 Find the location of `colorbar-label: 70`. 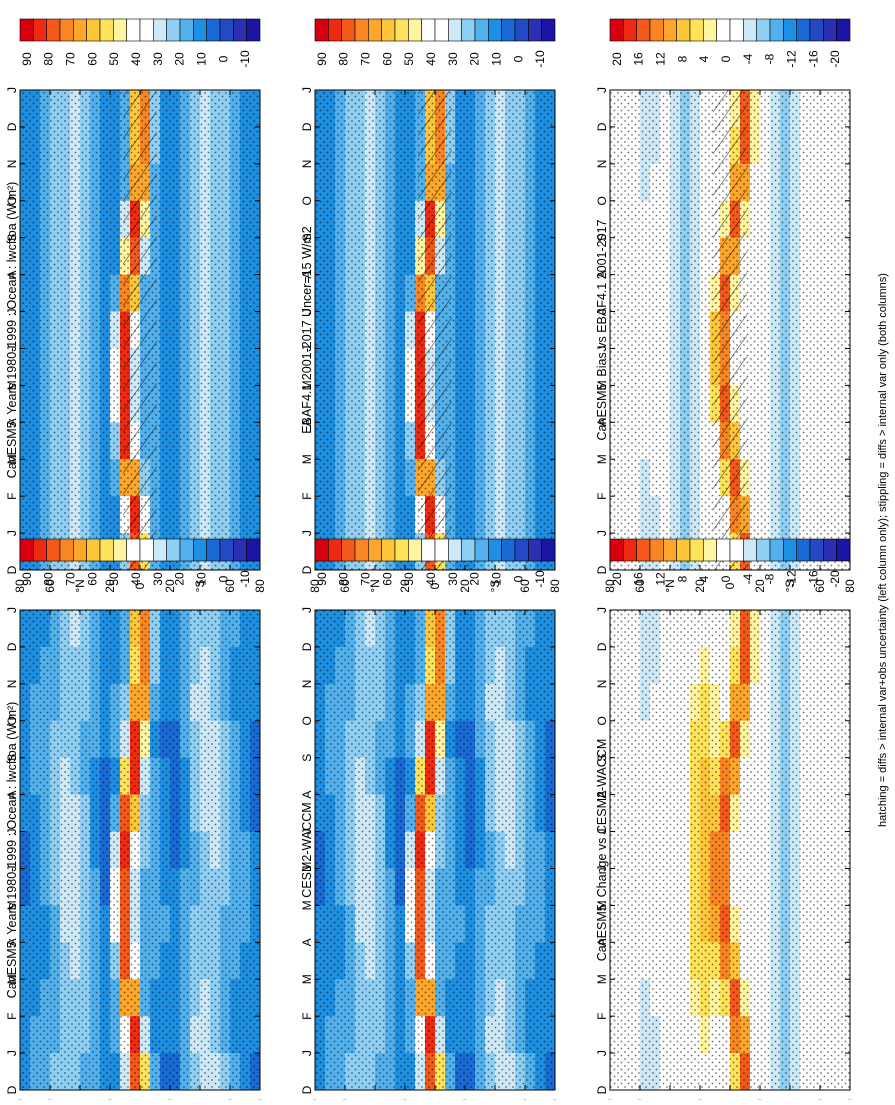

colorbar-label: 70 is located at coordinates (366, 579).